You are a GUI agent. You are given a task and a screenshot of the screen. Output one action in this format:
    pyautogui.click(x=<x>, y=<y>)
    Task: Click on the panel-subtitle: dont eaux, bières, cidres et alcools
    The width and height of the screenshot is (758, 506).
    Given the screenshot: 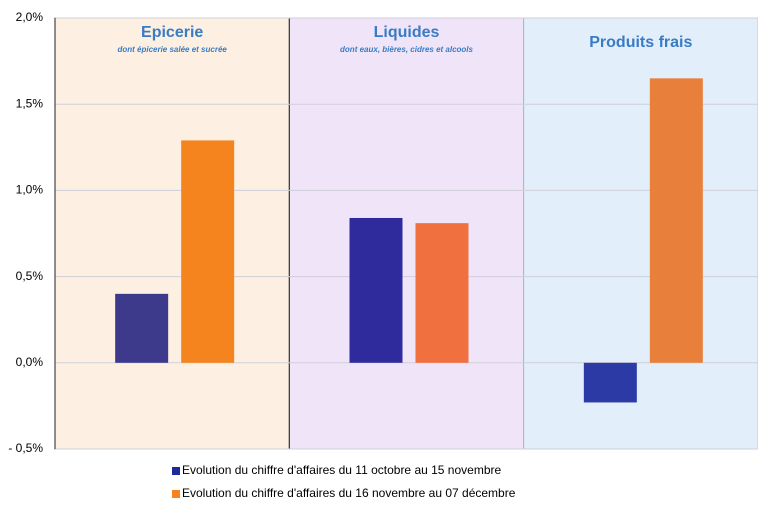 What is the action you would take?
    pyautogui.click(x=406, y=49)
    